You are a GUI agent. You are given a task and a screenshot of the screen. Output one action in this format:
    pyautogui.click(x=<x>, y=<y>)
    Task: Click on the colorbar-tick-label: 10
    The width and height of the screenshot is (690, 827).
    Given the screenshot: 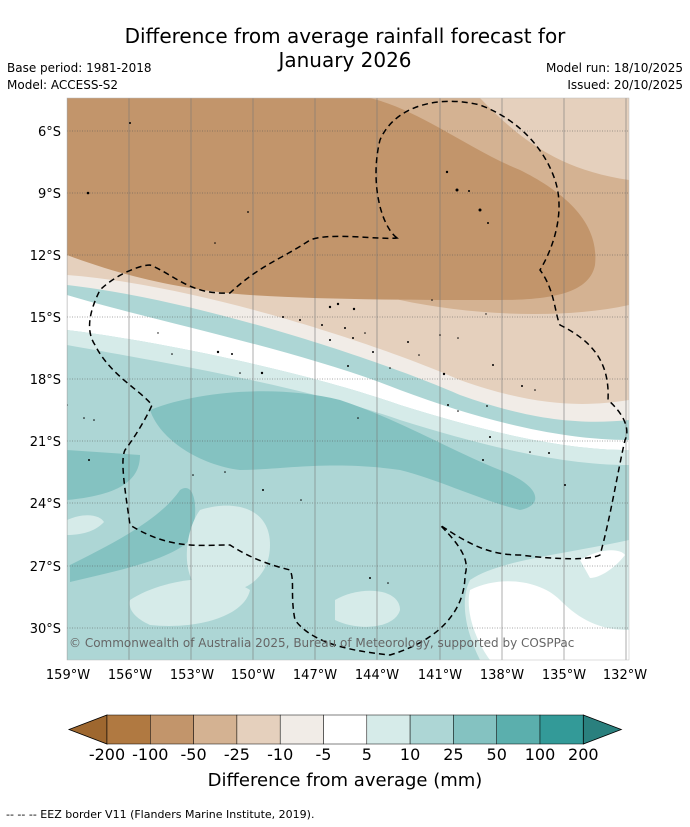 What is the action you would take?
    pyautogui.click(x=410, y=754)
    